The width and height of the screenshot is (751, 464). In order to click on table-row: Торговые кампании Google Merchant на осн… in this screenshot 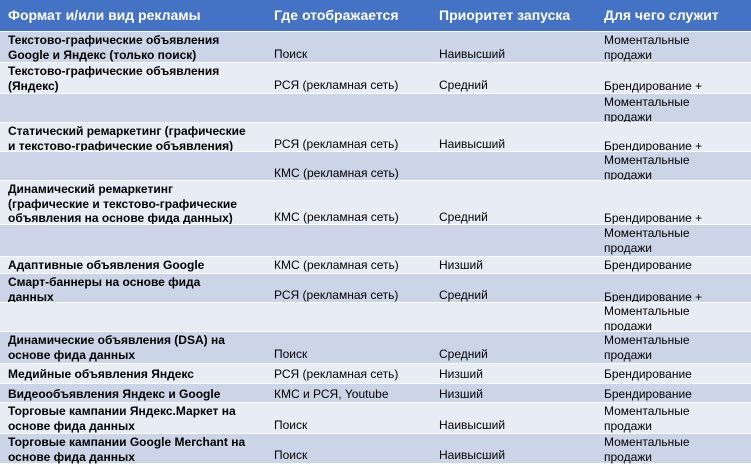, I will do `click(375, 448)`.